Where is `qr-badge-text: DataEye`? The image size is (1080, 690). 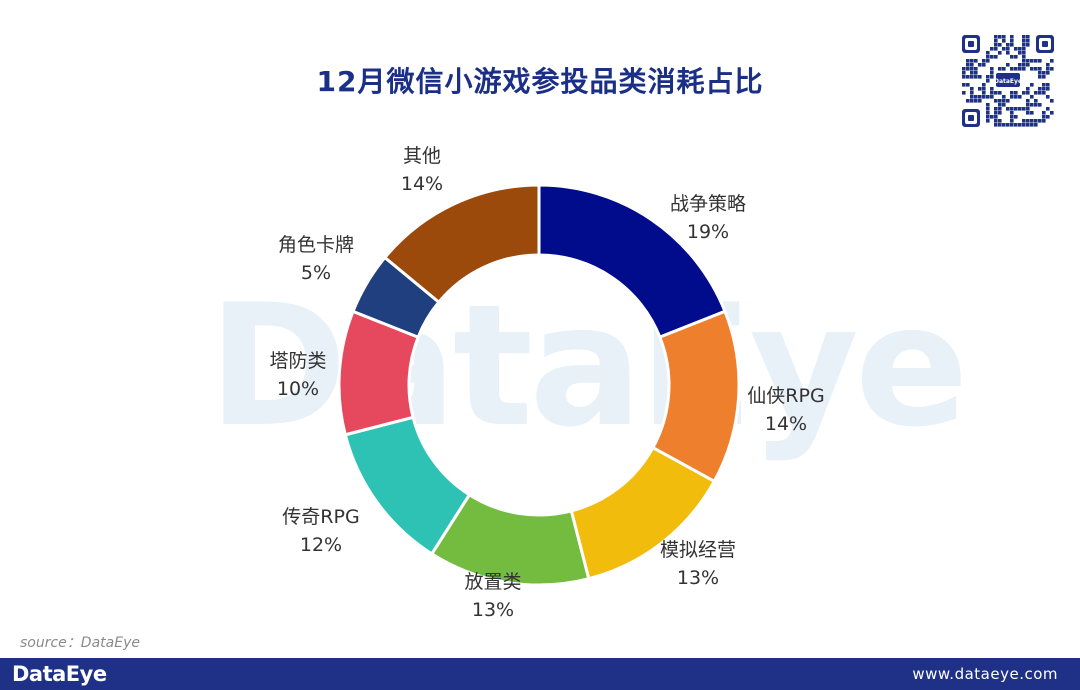
qr-badge-text: DataEye is located at coordinates (1008, 81).